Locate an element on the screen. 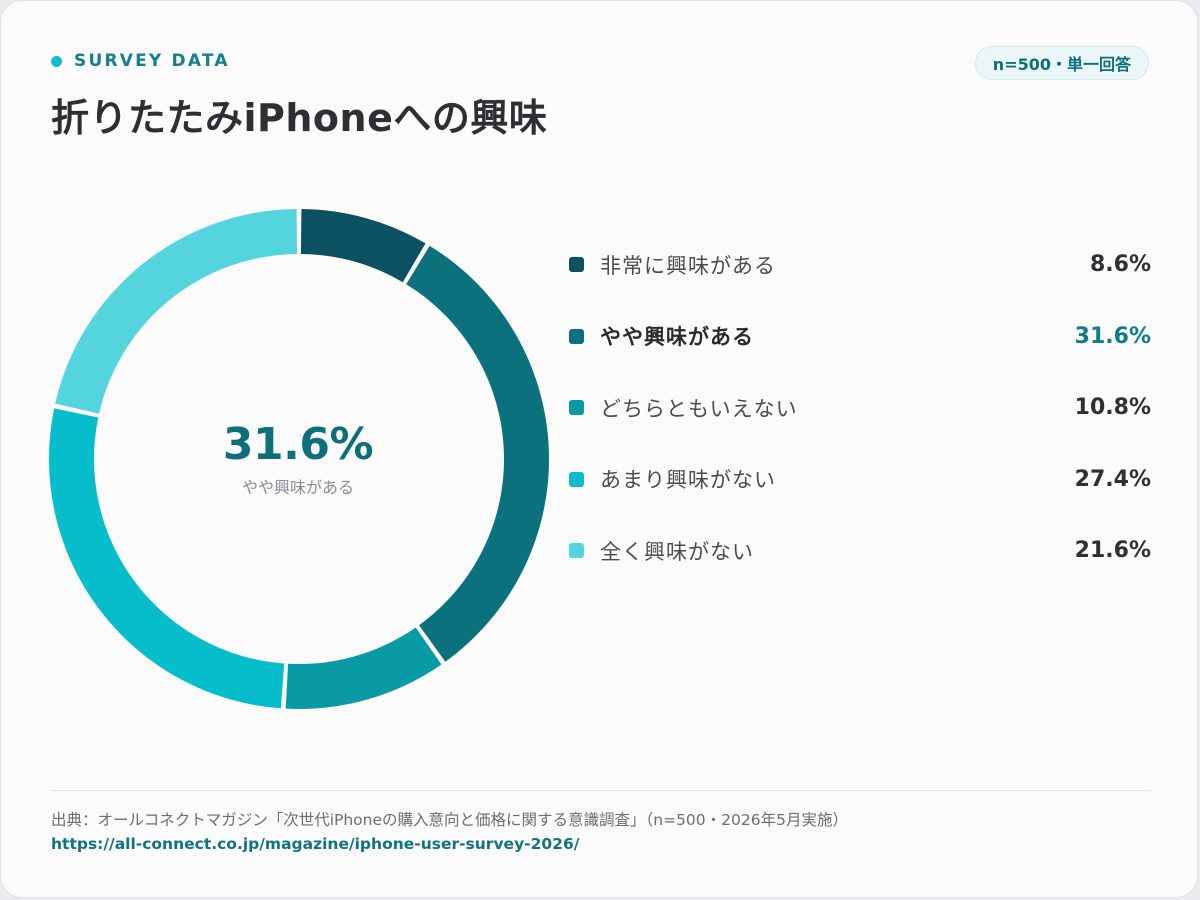  legend-label: 非常に興味がある is located at coordinates (688, 265).